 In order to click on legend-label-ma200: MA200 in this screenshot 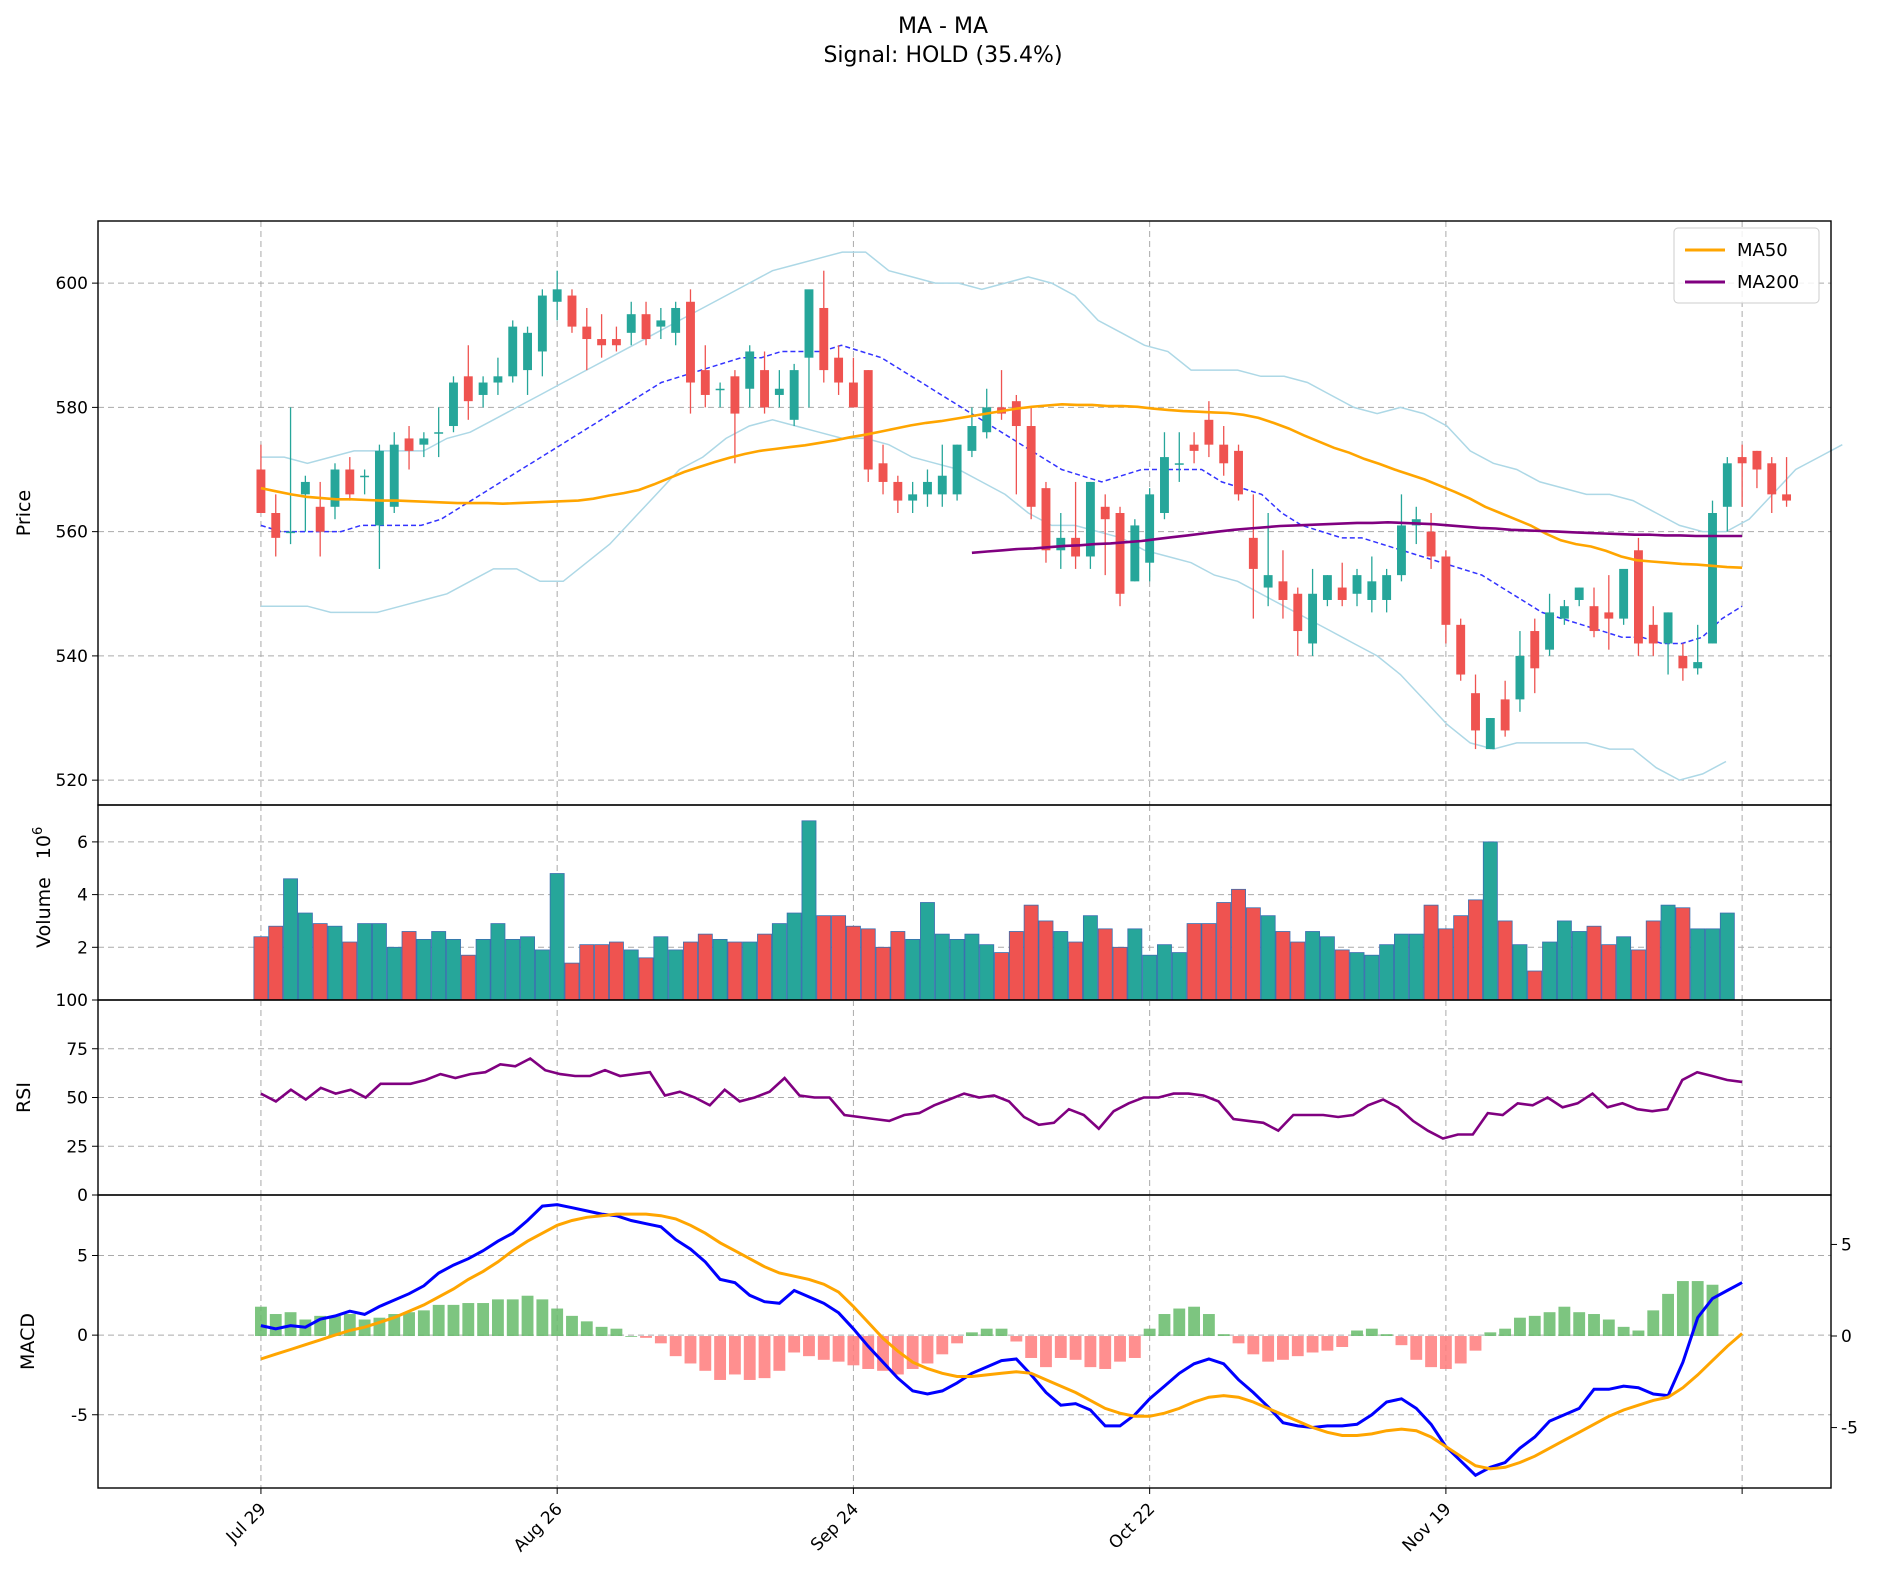, I will do `click(1768, 282)`.